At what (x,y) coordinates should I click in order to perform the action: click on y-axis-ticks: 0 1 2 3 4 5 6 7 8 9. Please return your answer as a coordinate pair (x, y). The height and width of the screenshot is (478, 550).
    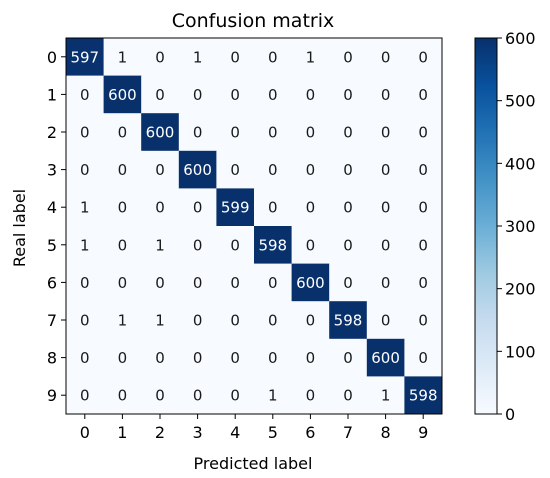
    Looking at the image, I should click on (56, 226).